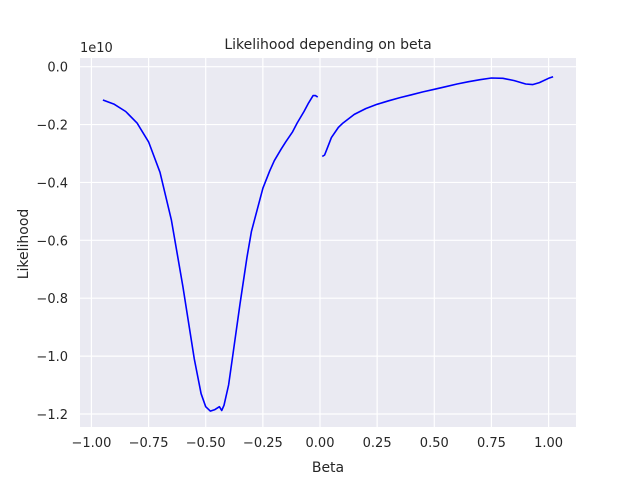  Describe the element at coordinates (57, 68) in the screenshot. I see `y-tick-label: 0.0` at that location.